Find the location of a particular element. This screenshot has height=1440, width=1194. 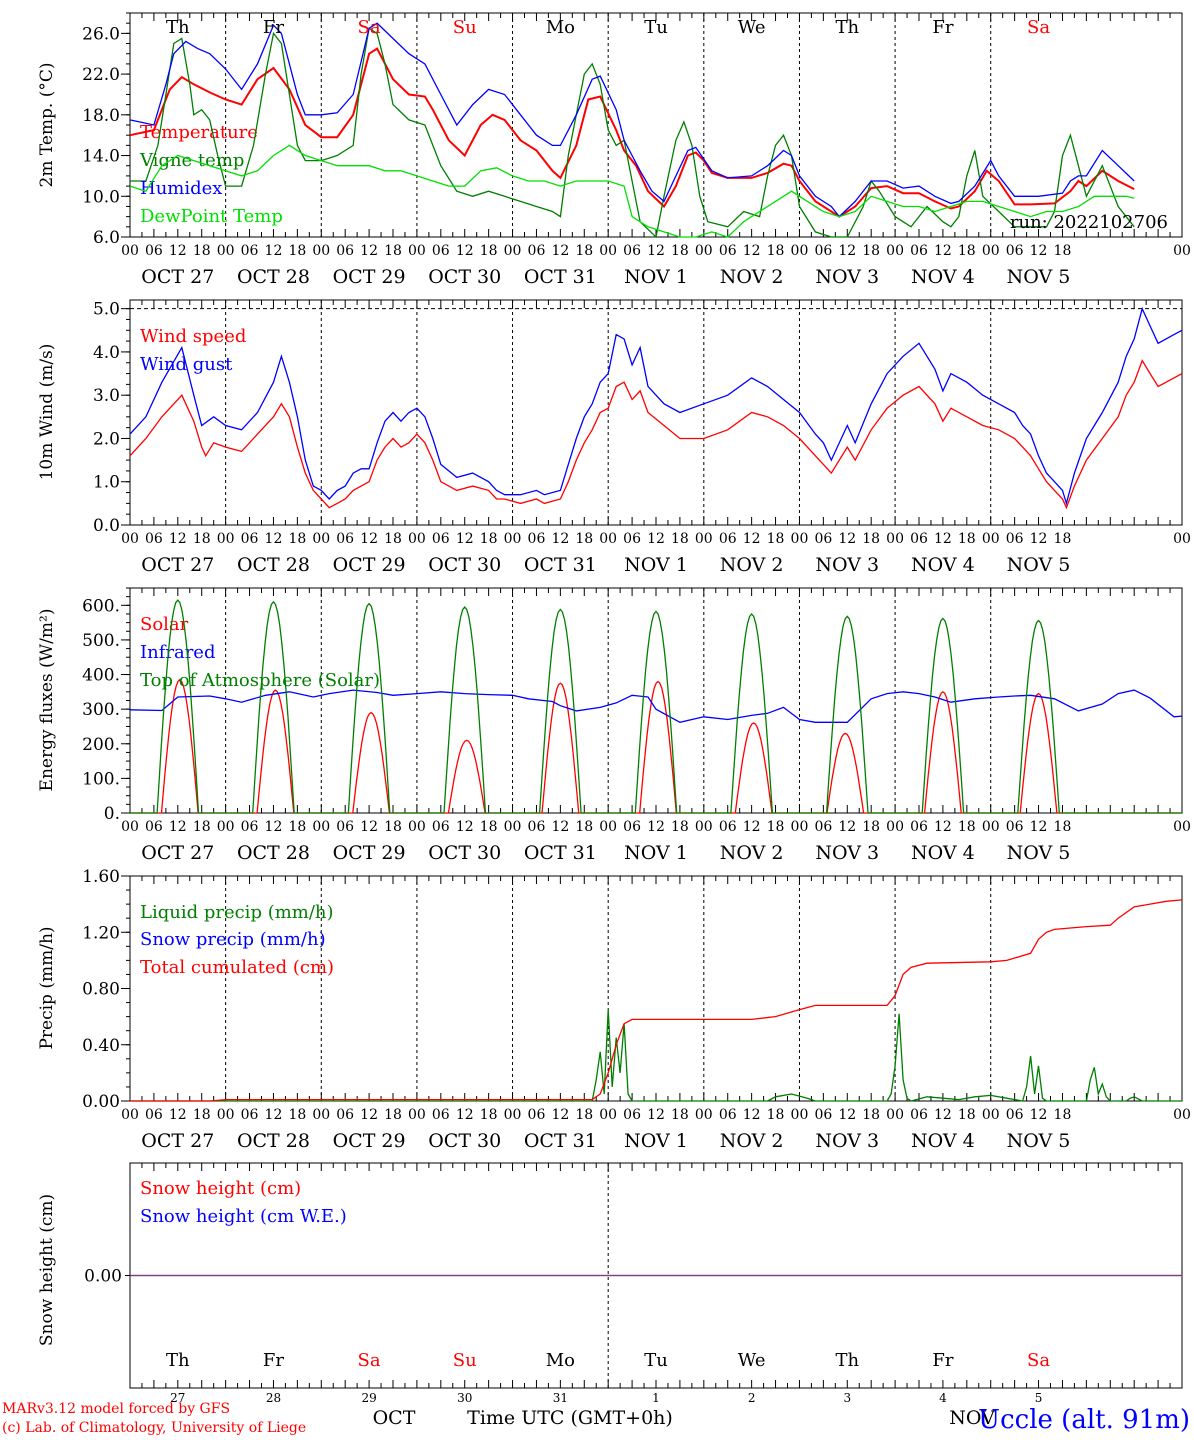

y-axis-label: 10m Wind (m/s) is located at coordinates (47, 412).